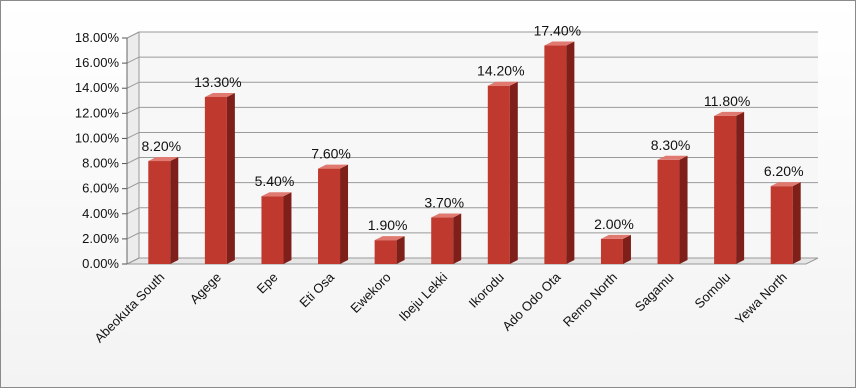 This screenshot has width=856, height=388. I want to click on data-label: 6.20%, so click(784, 171).